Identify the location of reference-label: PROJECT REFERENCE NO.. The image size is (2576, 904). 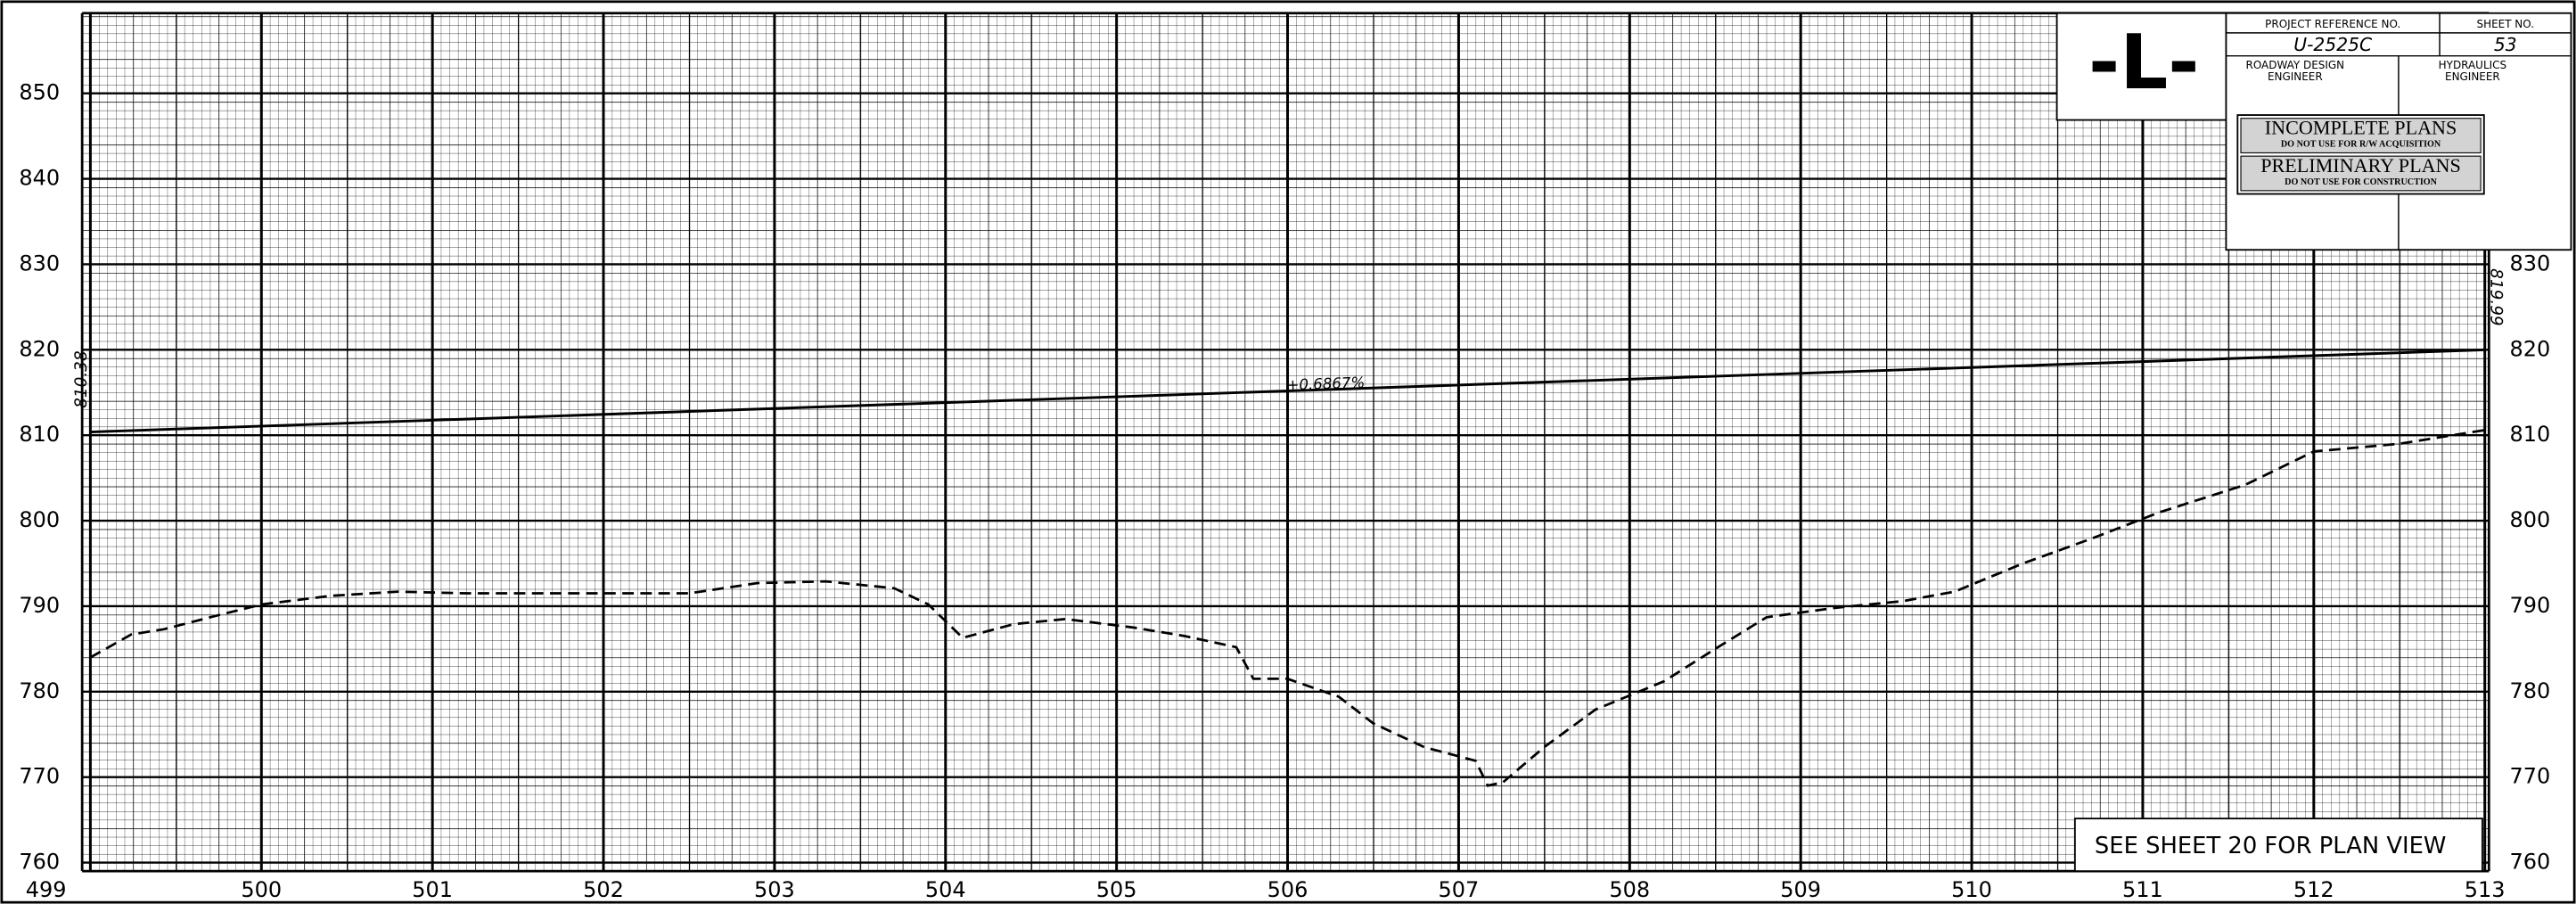
(2332, 24).